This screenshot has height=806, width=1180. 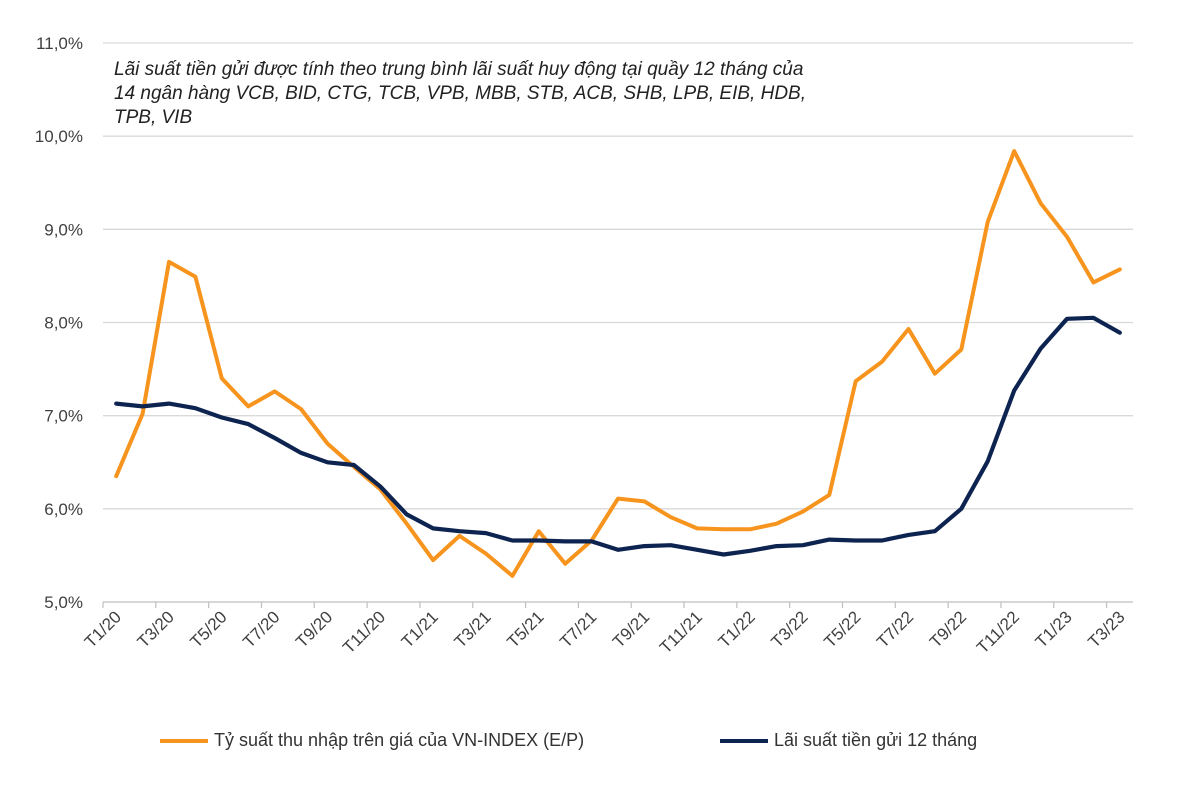 I want to click on legend-item-deposit-rate: Lãi suất tiền gửi 12 tháng, so click(x=848, y=740).